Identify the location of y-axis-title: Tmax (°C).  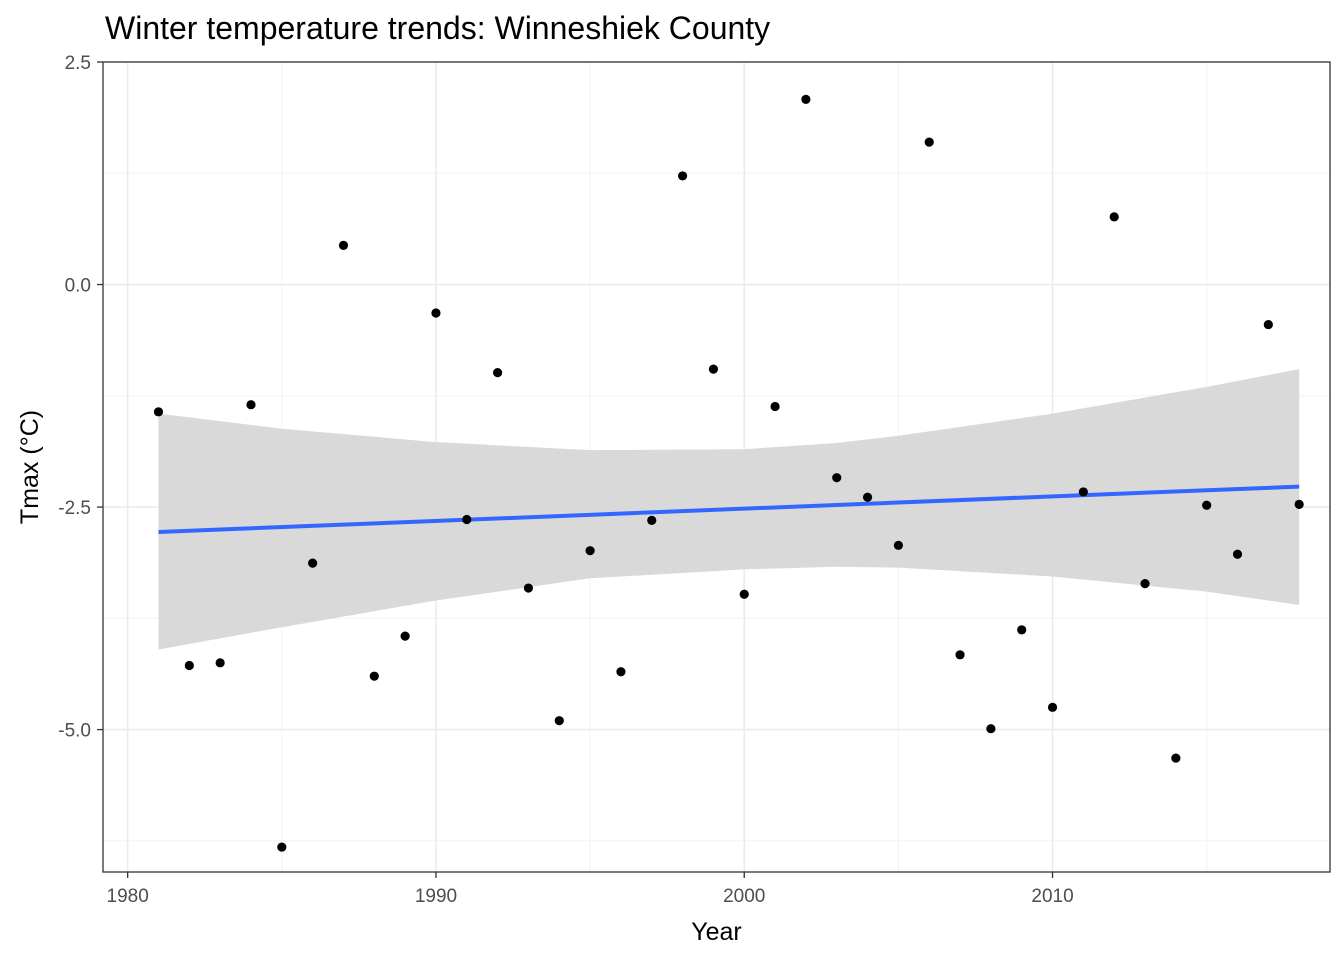
(30, 467).